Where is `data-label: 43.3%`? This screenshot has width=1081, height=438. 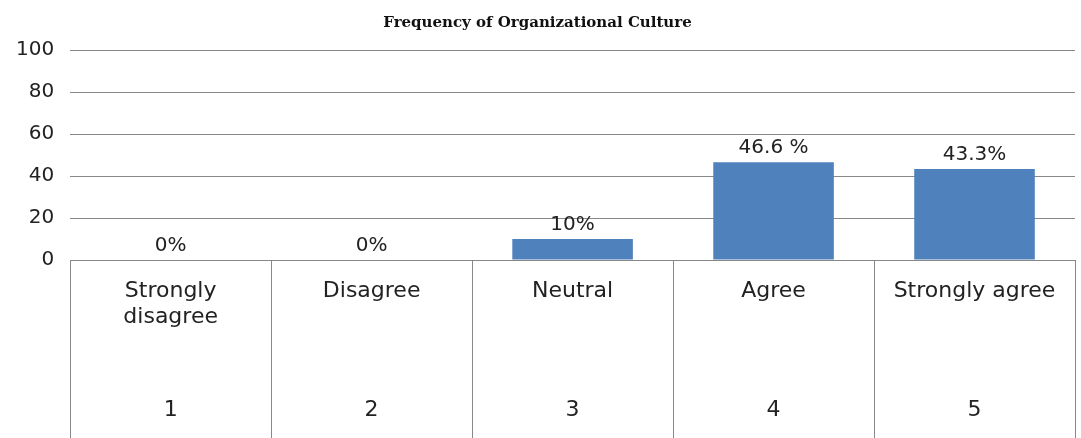
data-label: 43.3% is located at coordinates (974, 153).